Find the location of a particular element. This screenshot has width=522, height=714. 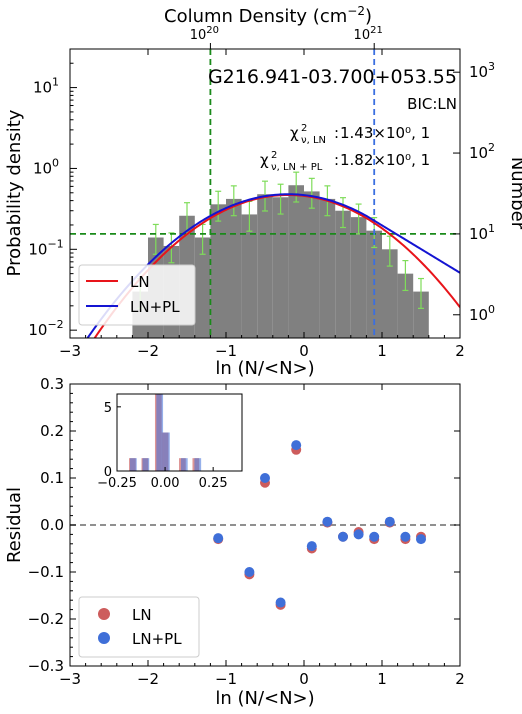

chi-ln-annotation: χ 2 ν, LN : 1.43×10⁰, 1 is located at coordinates (360, 134).